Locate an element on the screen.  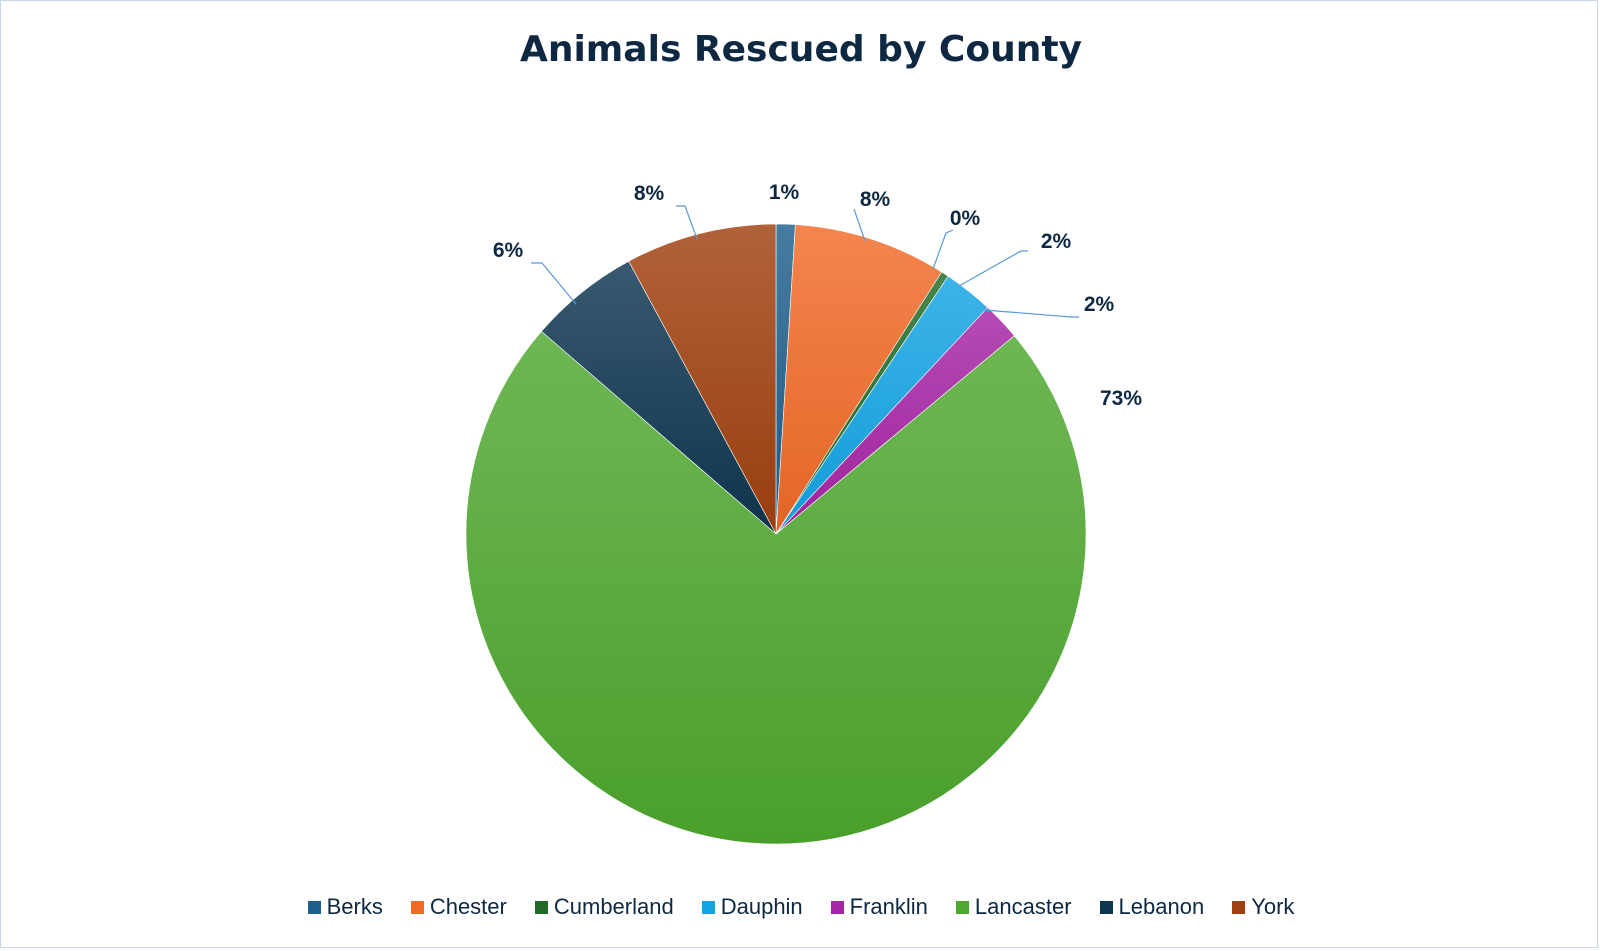
legend-label-cumberland: Cumberland is located at coordinates (613, 906).